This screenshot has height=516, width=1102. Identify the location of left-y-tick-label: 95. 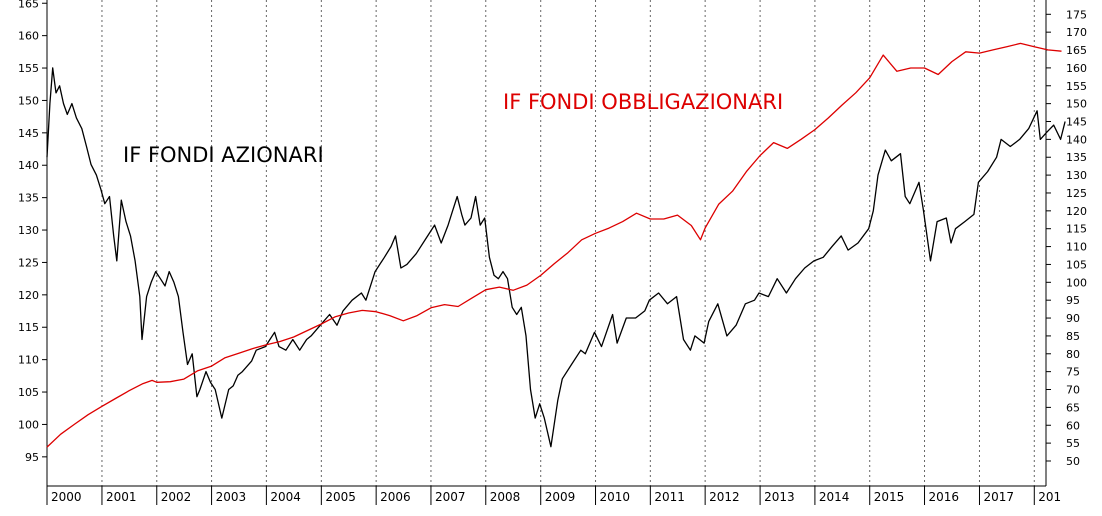
(32, 457).